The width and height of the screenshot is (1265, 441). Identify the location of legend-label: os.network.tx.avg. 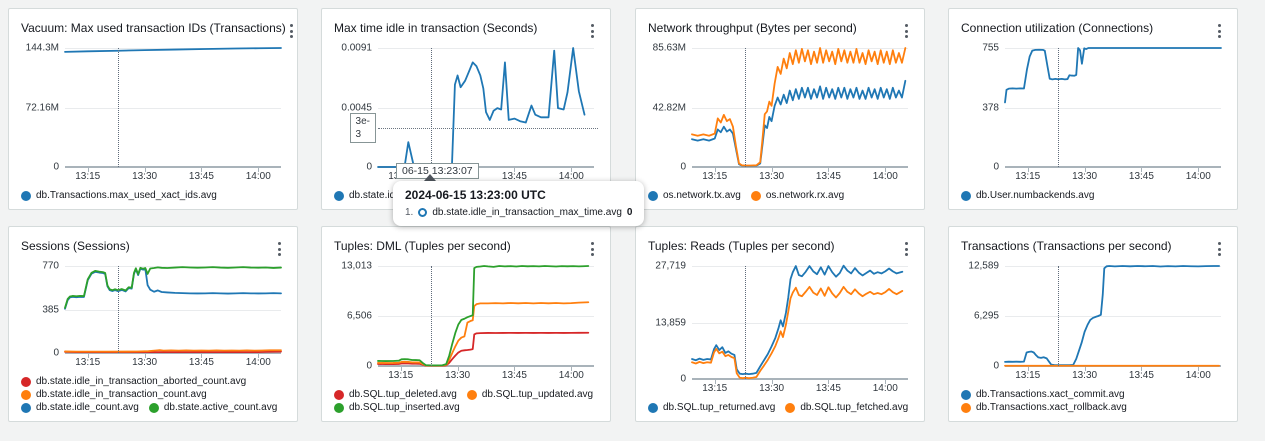
(702, 195).